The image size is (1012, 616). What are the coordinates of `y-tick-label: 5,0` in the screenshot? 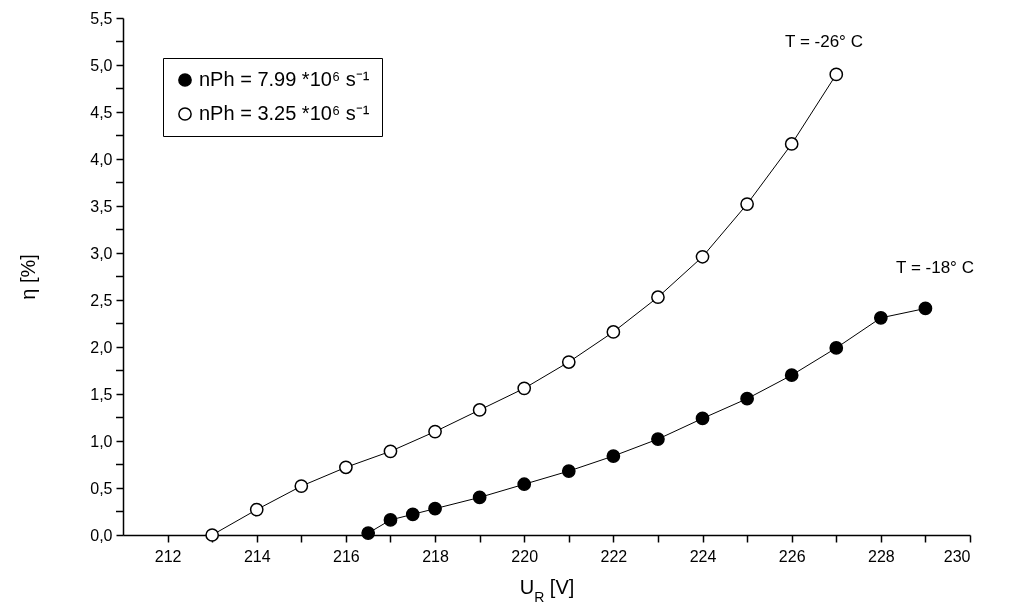 It's located at (101, 65).